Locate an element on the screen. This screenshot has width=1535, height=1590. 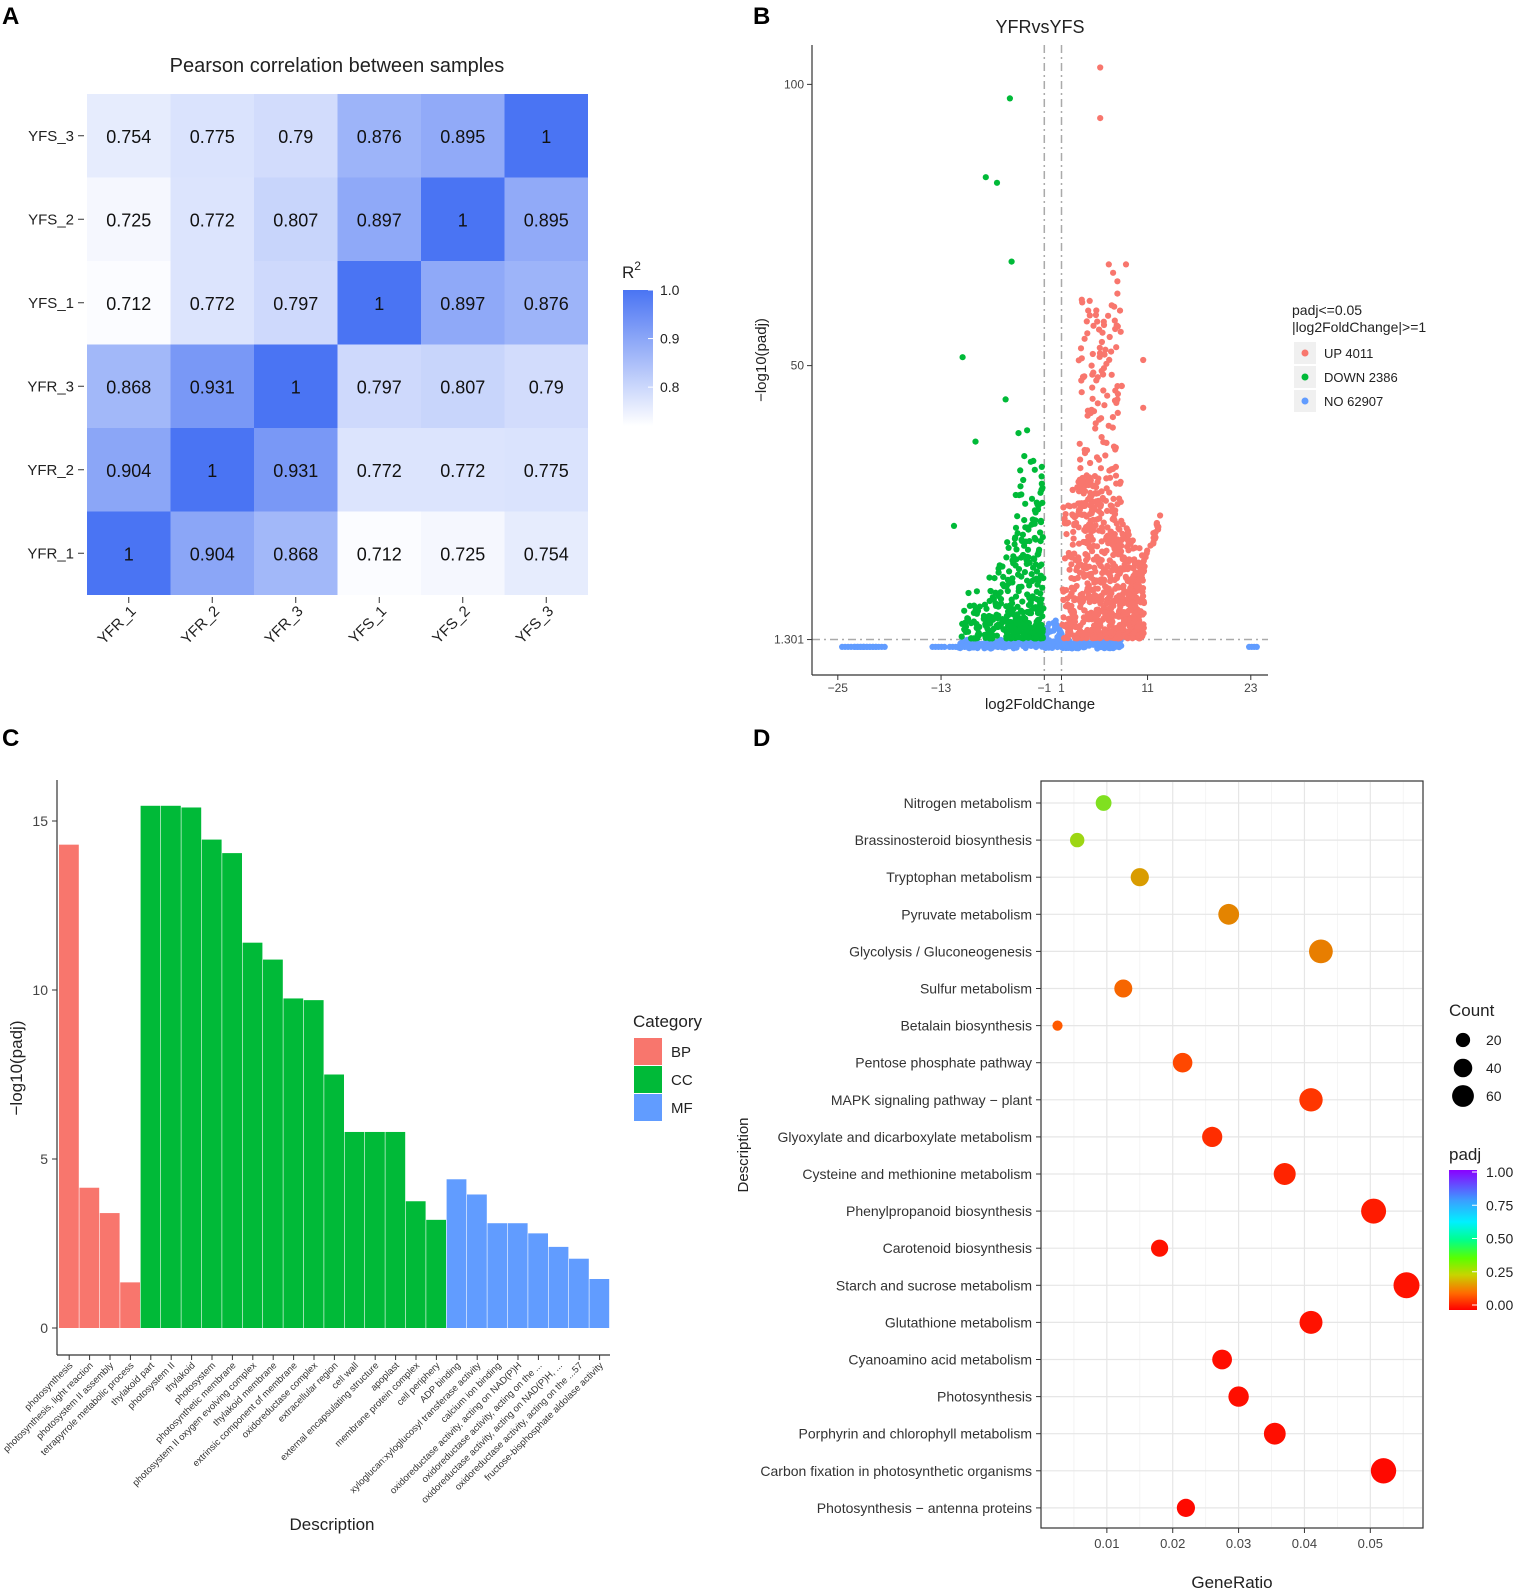
heatmap-column-label: YFS_1 is located at coordinates (368, 625).